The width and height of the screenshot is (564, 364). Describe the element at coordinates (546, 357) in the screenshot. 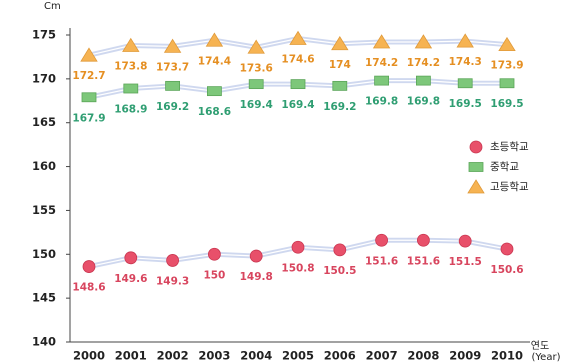

I see `x-axis-label-sub: (Year)` at that location.